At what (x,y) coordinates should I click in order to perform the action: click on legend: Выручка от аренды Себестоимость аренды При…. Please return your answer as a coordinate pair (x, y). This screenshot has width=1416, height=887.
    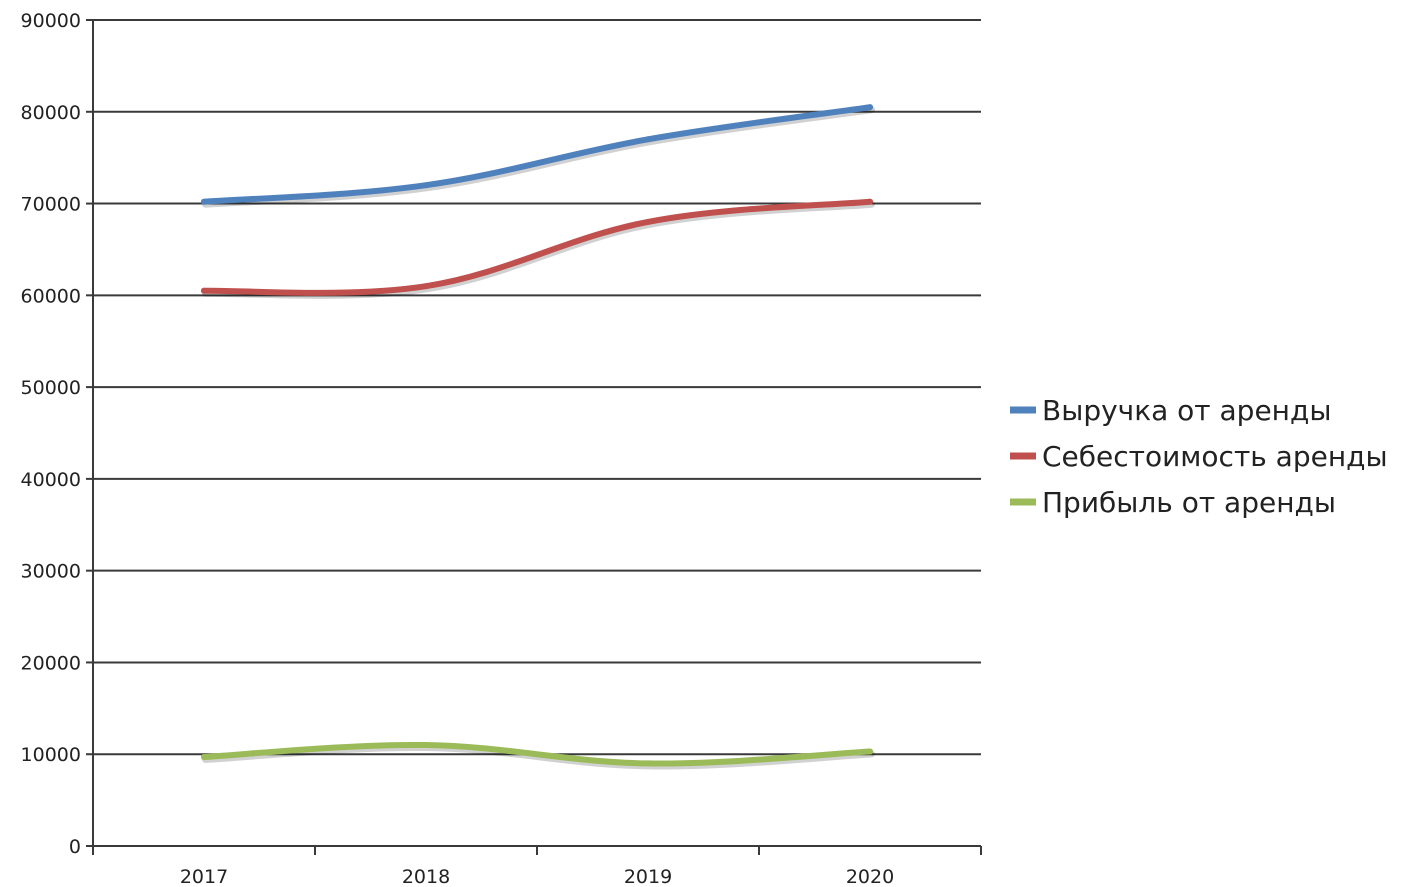
    Looking at the image, I should click on (1199, 456).